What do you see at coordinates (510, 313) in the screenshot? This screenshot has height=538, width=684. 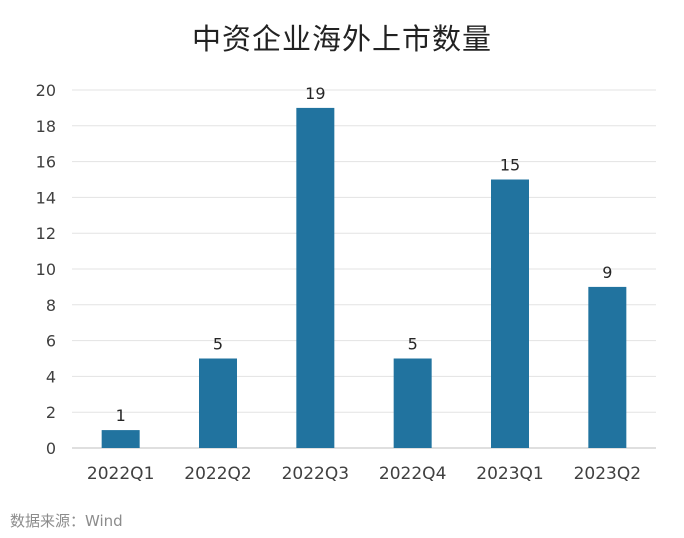 I see `bar-2023q1` at bounding box center [510, 313].